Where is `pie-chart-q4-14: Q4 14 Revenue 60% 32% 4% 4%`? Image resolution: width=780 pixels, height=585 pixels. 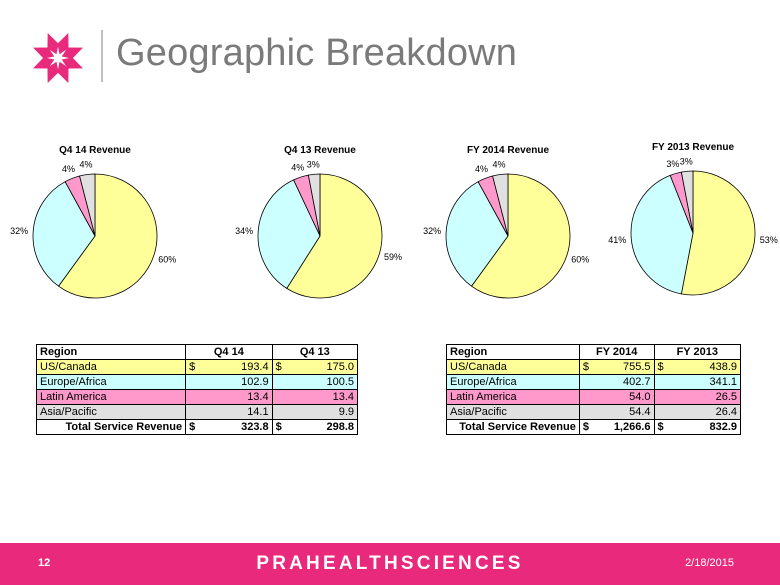 pie-chart-q4-14: Q4 14 Revenue 60% 32% 4% 4% is located at coordinates (95, 230).